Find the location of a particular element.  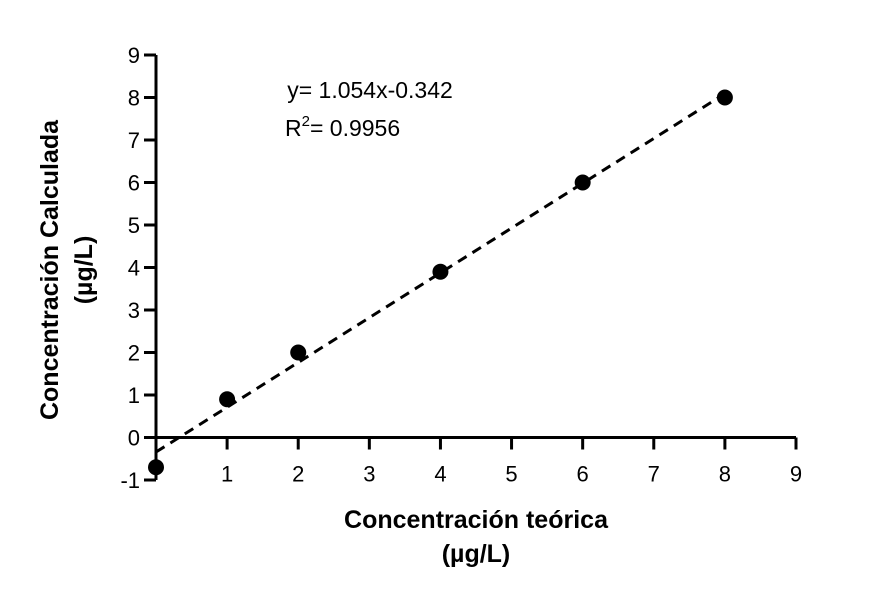

x-tick-label: 3 is located at coordinates (369, 474).